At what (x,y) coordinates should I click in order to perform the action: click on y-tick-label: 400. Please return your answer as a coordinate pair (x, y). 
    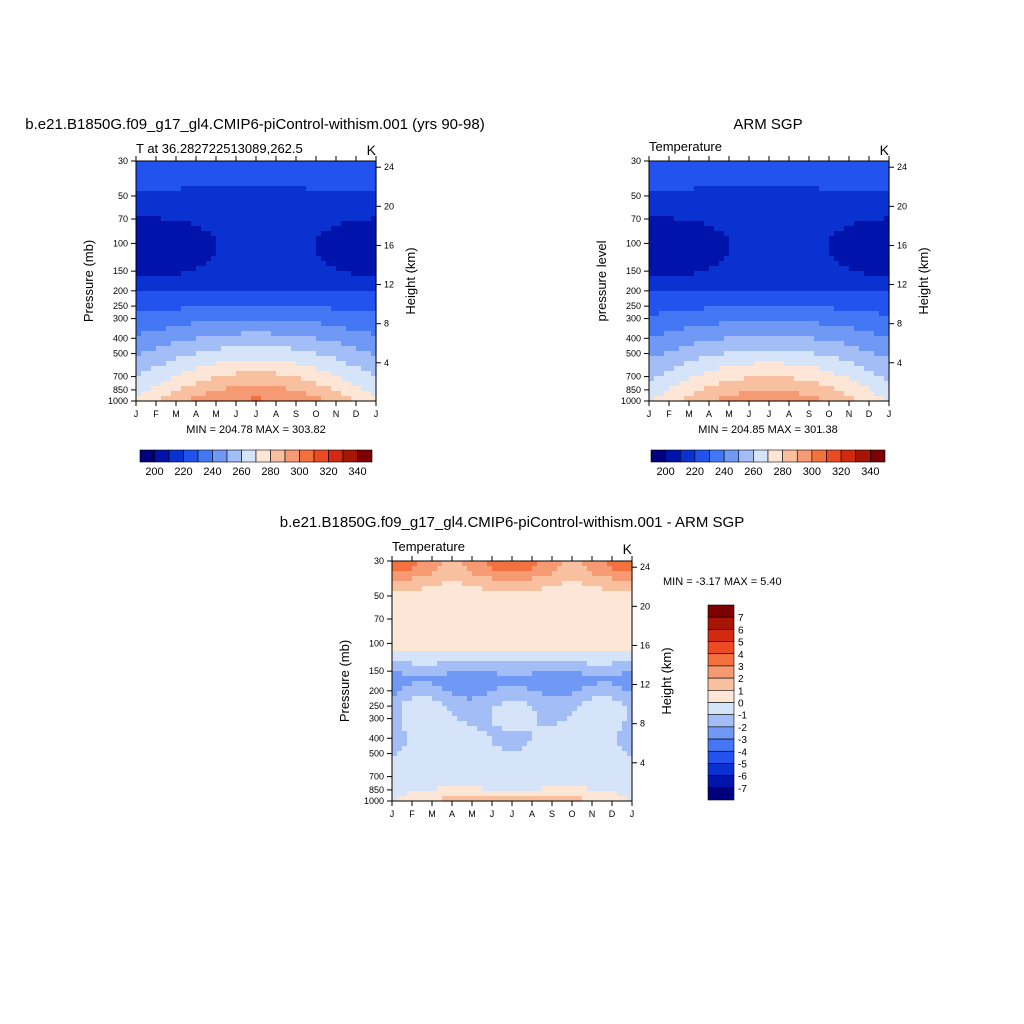
    Looking at the image, I should click on (633, 338).